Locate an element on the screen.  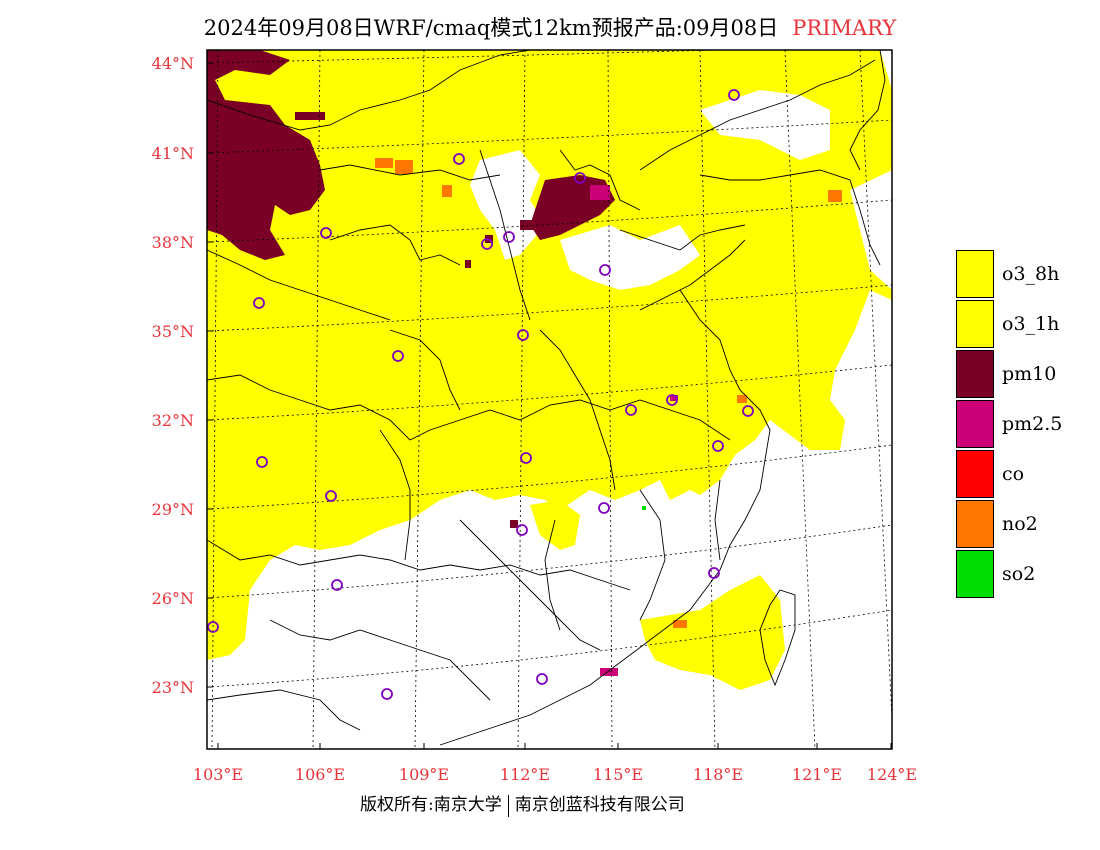
legend-label: no2 is located at coordinates (1020, 524).